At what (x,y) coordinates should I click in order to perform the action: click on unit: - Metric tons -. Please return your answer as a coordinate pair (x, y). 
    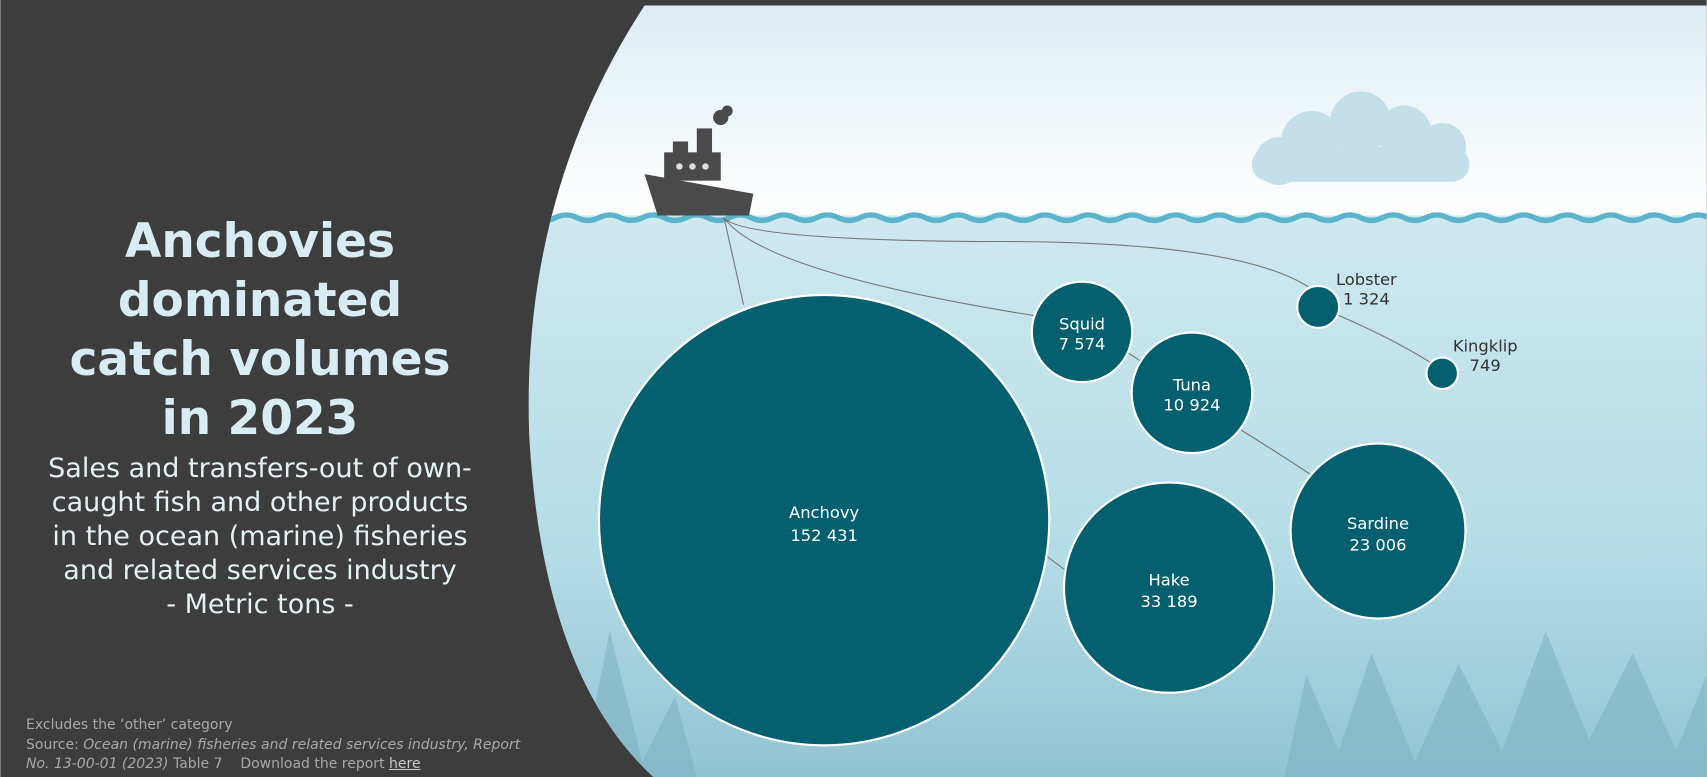
    Looking at the image, I should click on (260, 604).